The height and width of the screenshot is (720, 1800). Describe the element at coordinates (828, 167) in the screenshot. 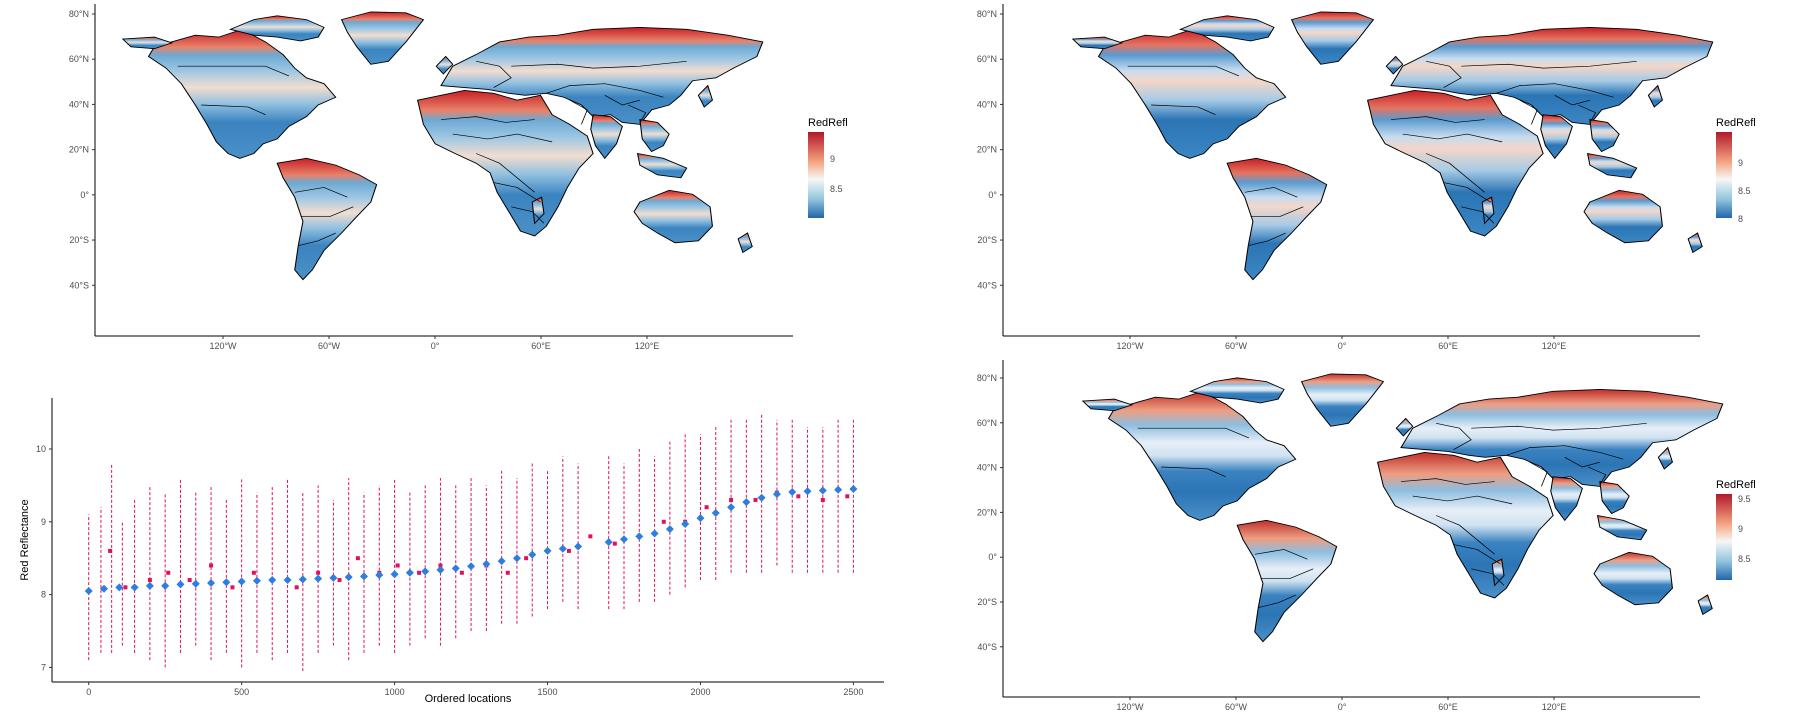

I see `map-legend: RedRefl 9 8.5` at that location.